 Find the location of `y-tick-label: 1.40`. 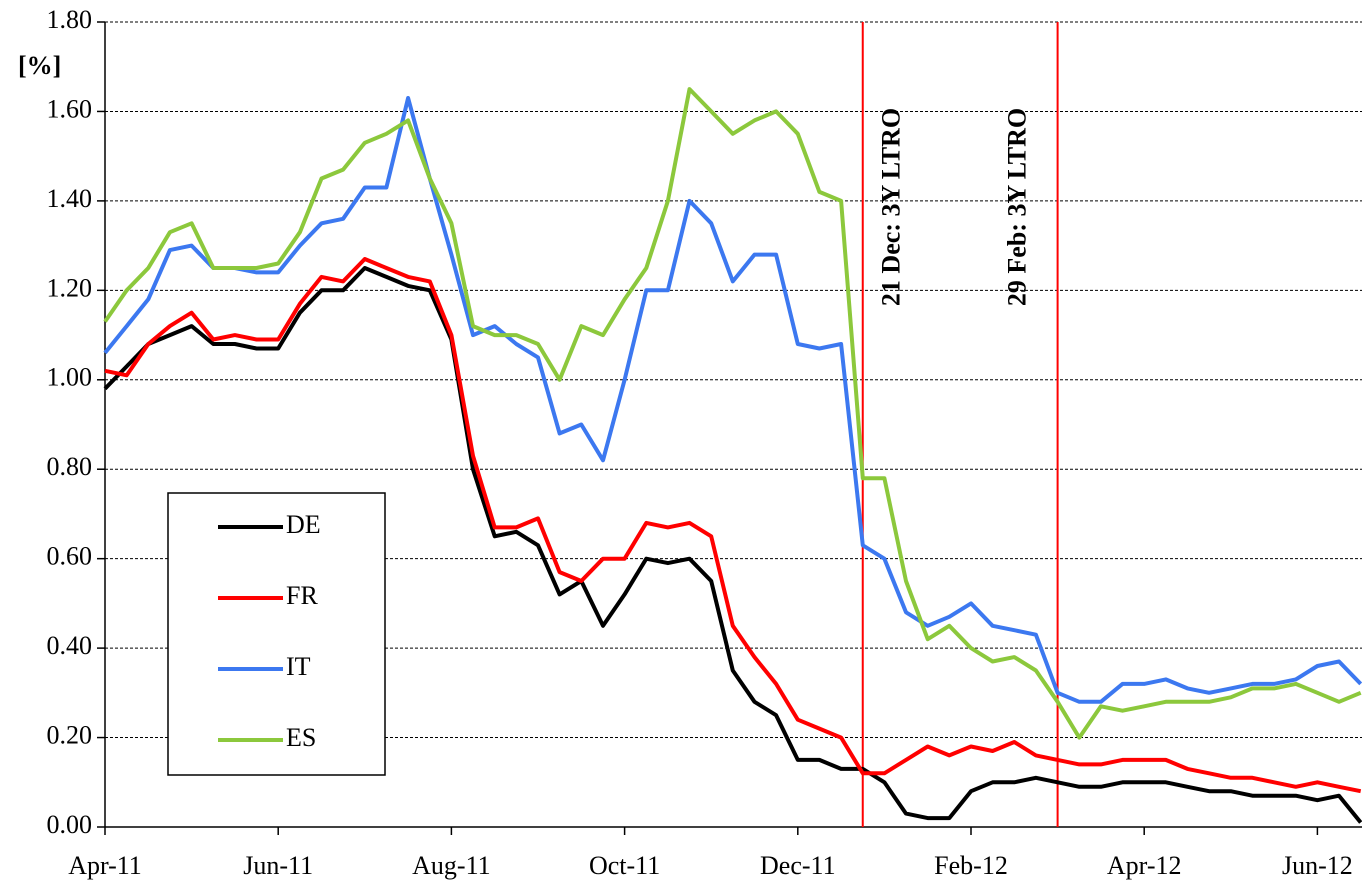

y-tick-label: 1.40 is located at coordinates (70, 198).